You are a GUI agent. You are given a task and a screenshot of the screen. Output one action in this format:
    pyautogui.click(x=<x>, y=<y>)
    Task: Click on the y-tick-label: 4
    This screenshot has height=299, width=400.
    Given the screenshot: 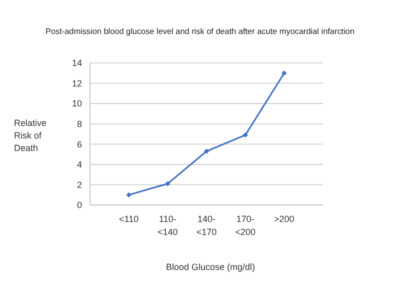 What is the action you would take?
    pyautogui.click(x=79, y=165)
    